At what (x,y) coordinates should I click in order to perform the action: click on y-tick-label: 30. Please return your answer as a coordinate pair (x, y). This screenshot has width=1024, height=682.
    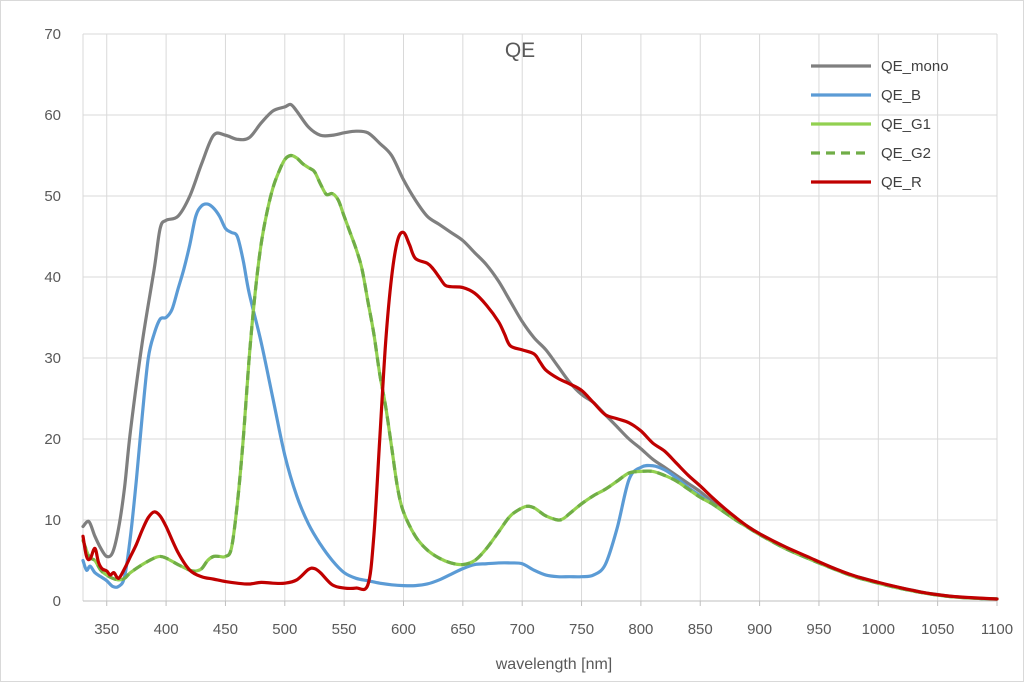
    Looking at the image, I should click on (52, 358).